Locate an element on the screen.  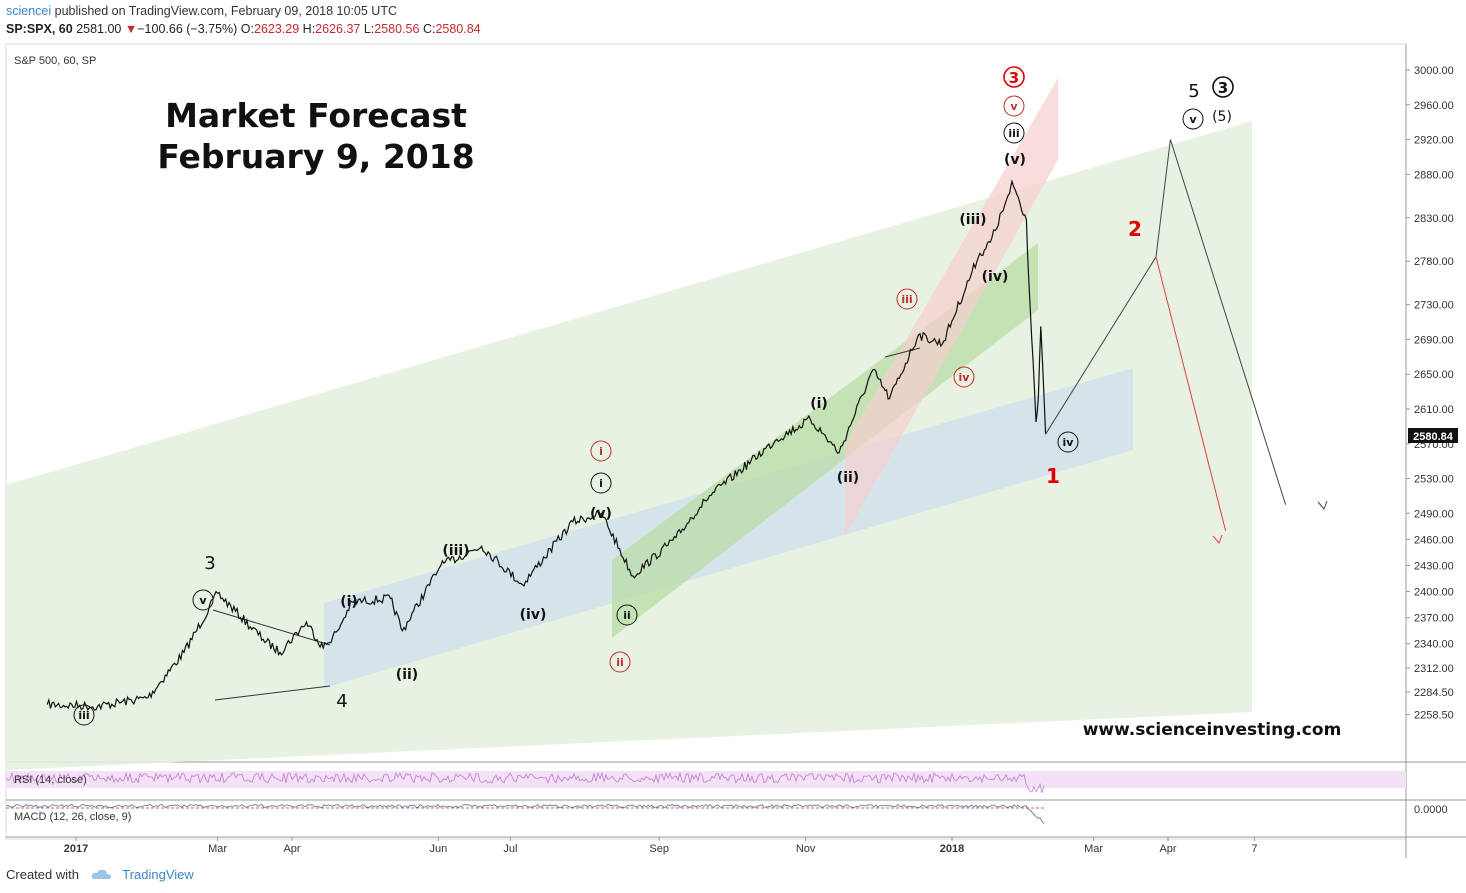
x-tick-label: Nov is located at coordinates (806, 849).